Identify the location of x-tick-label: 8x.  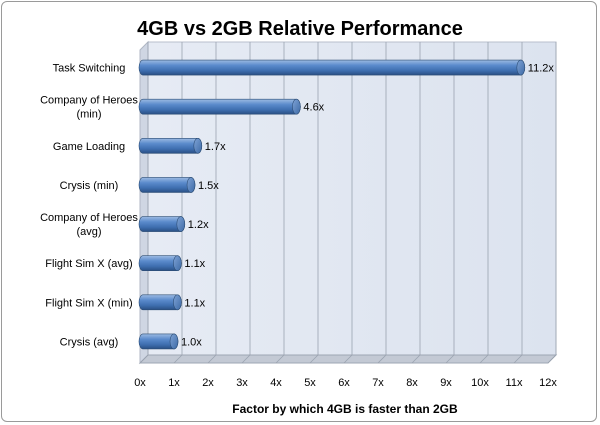
(412, 383).